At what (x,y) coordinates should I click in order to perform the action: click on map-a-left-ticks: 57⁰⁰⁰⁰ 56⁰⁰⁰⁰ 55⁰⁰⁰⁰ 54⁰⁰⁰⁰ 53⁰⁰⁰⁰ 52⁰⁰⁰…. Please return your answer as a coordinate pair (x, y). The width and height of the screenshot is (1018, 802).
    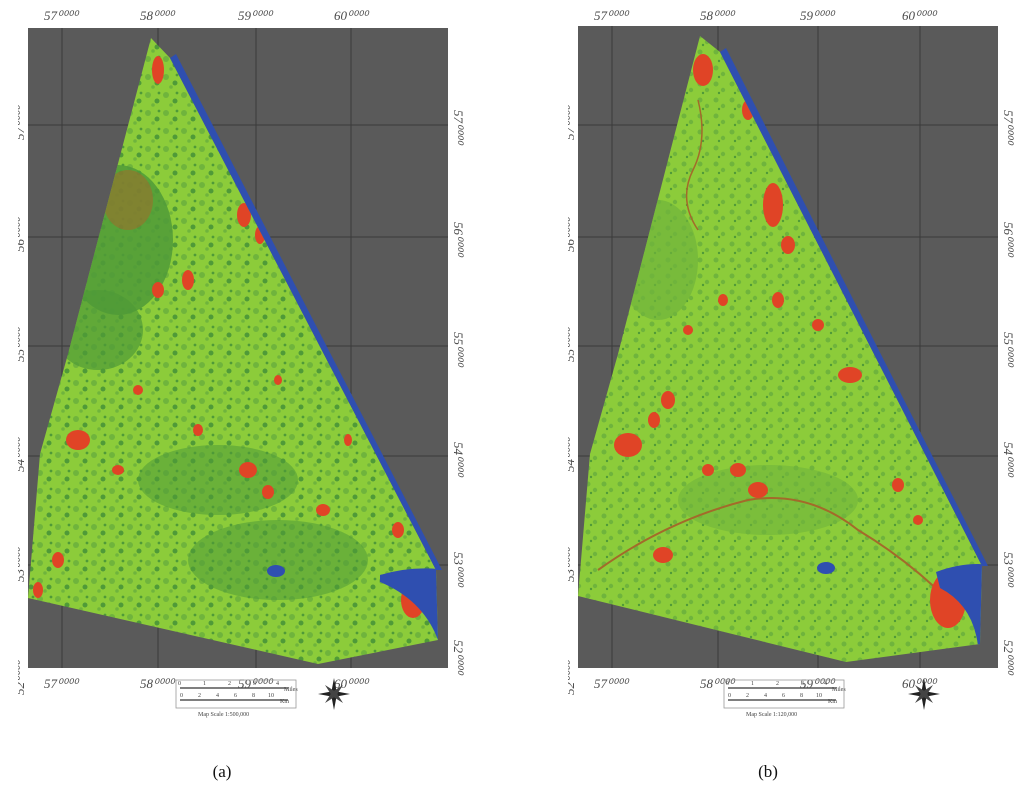
    Looking at the image, I should click on (22, 399).